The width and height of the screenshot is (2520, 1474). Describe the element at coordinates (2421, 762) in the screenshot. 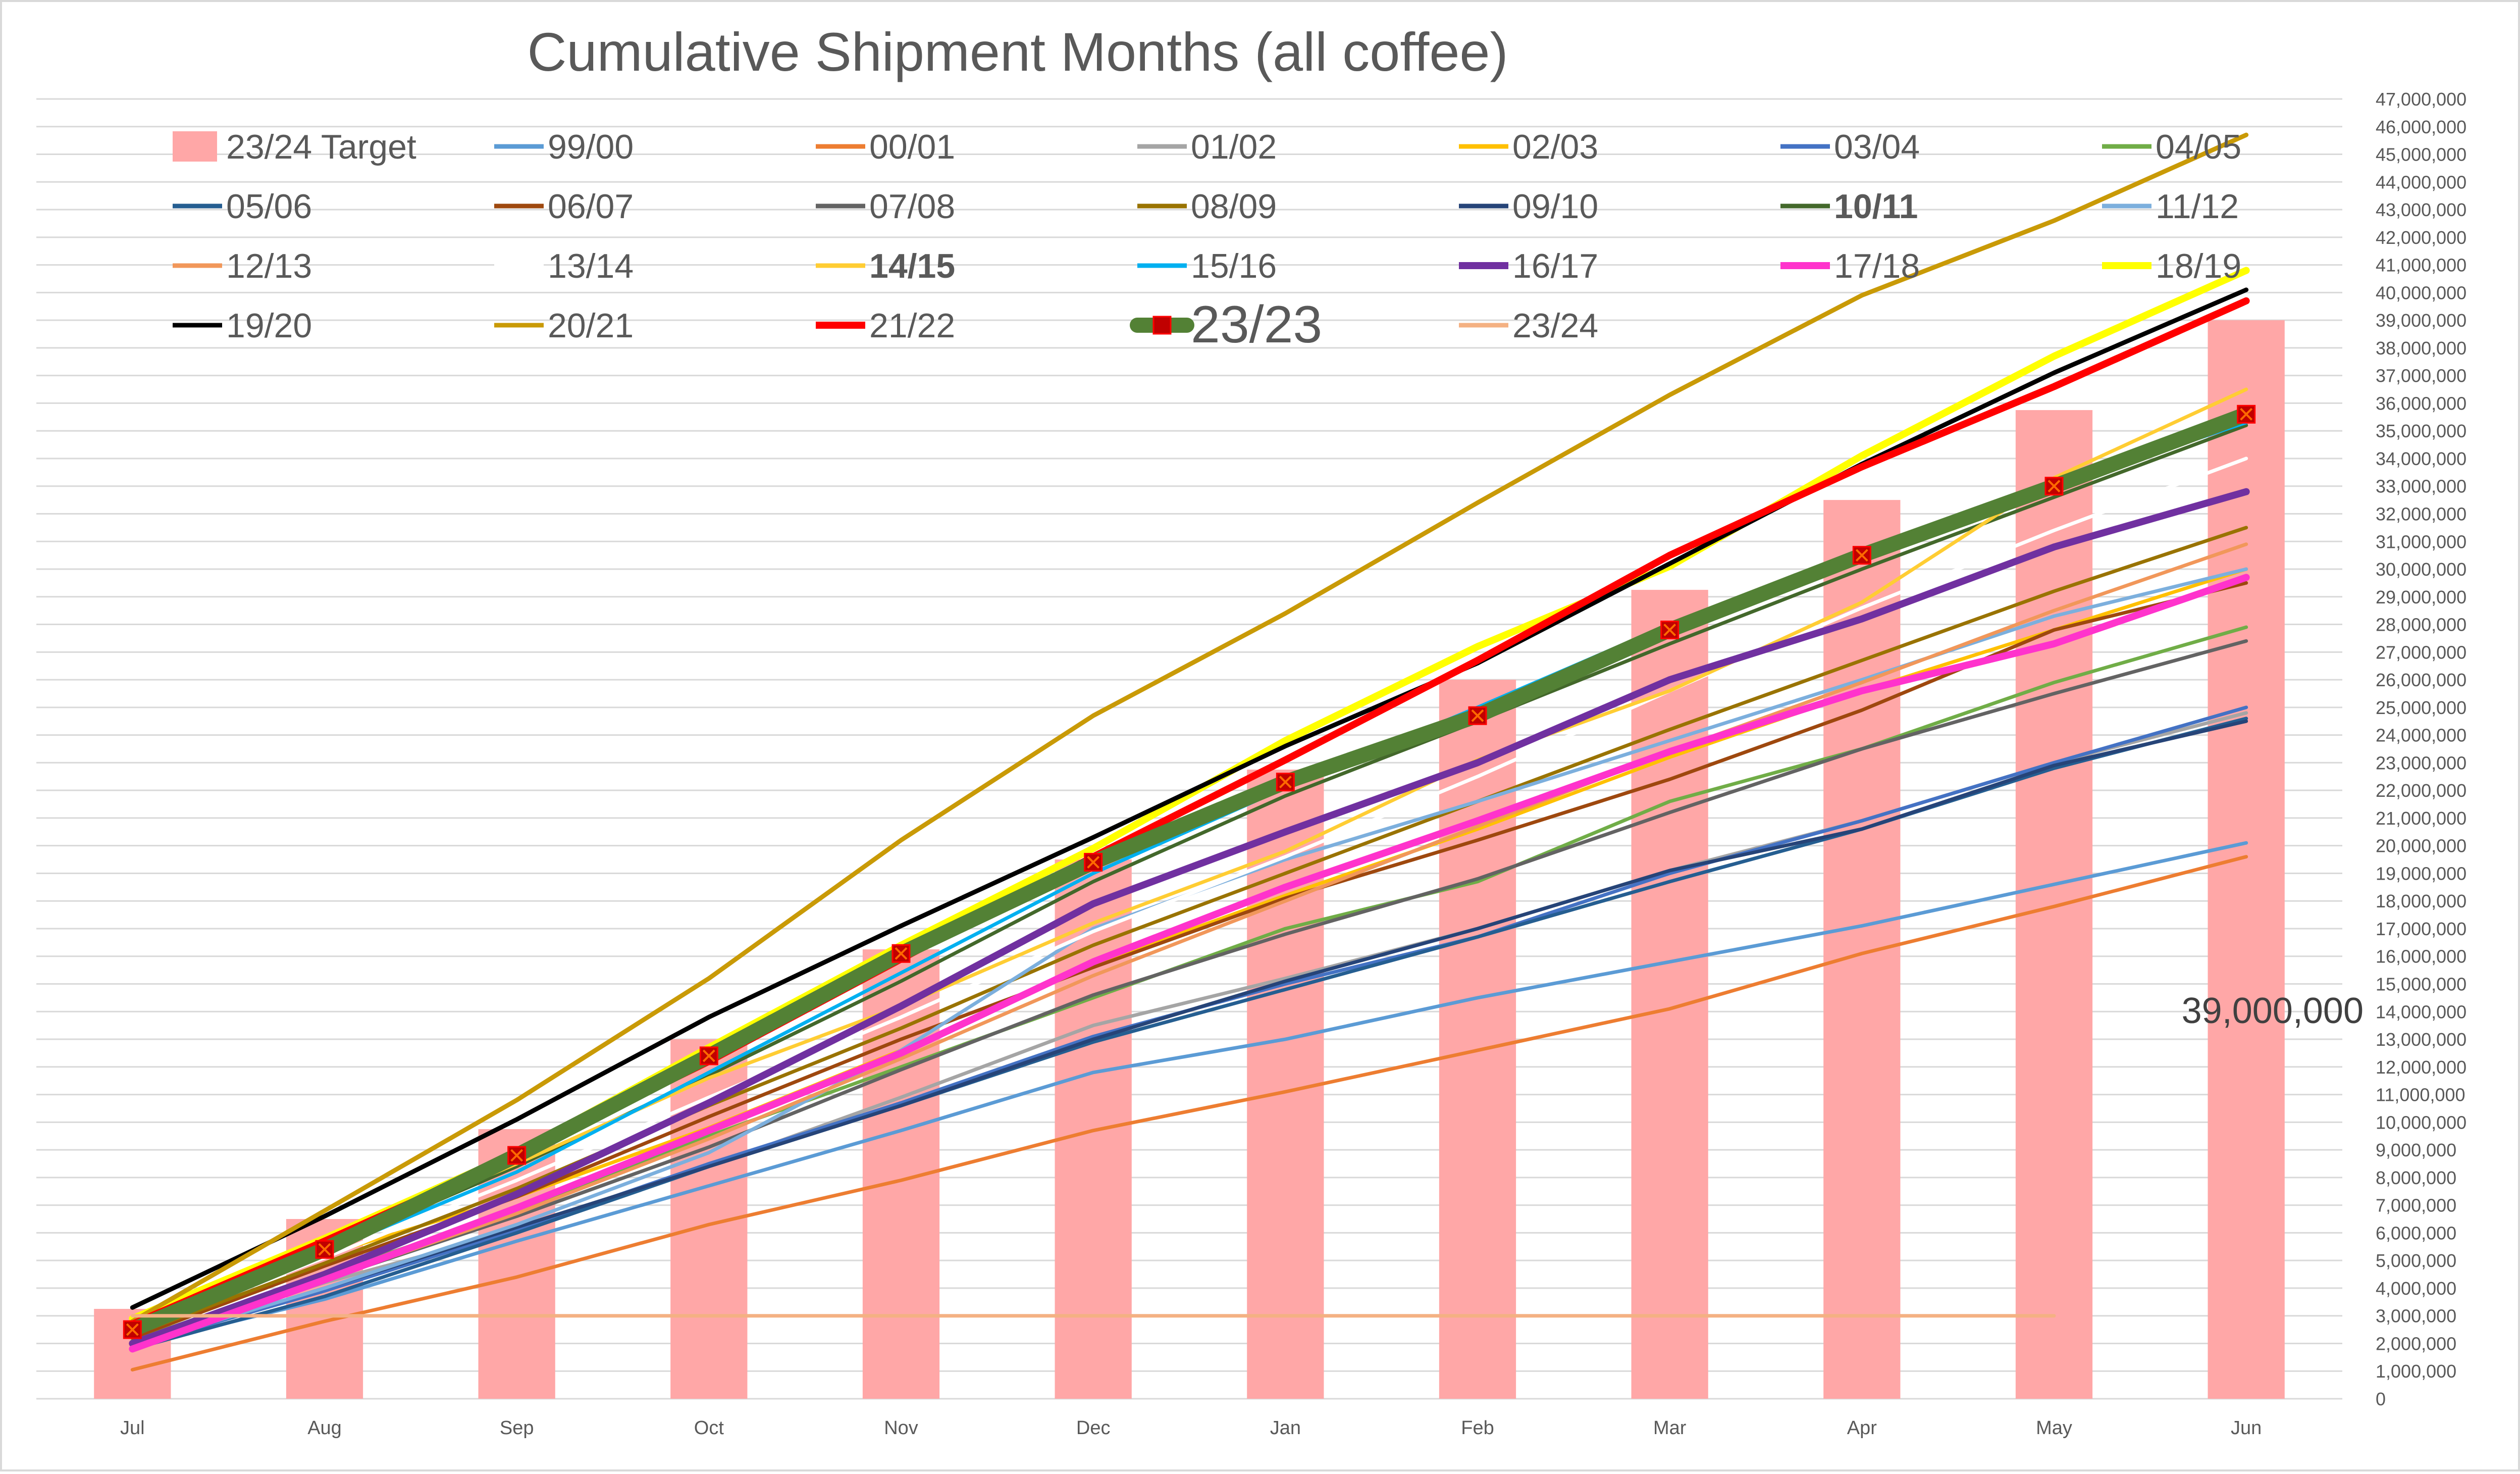

I see `y-tick-label: 23,000,000` at that location.